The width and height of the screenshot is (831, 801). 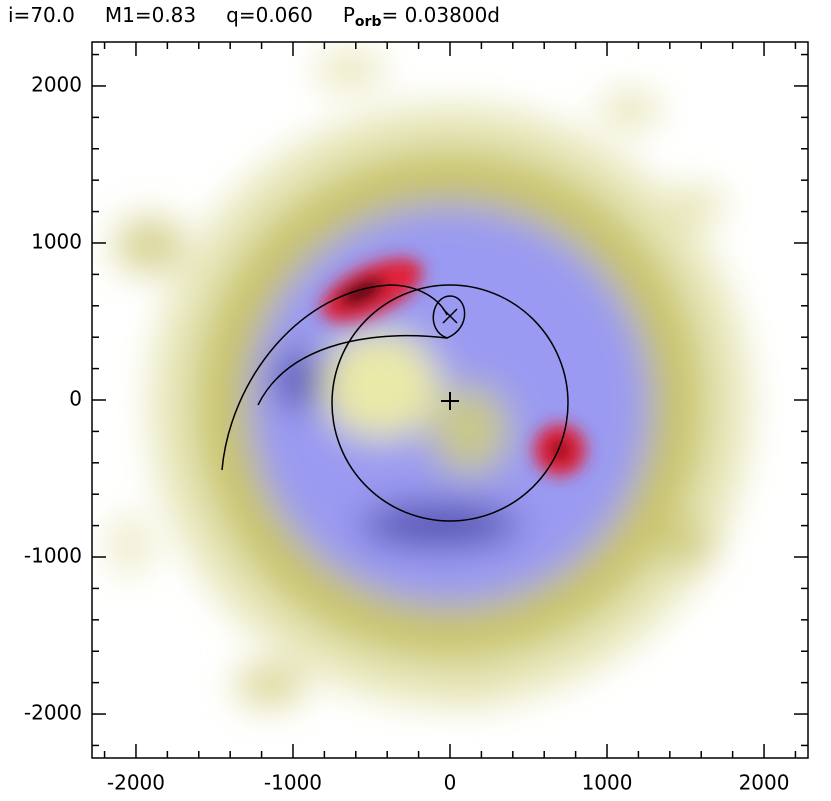 What do you see at coordinates (41, 15) in the screenshot?
I see `title-param: i=70.0` at bounding box center [41, 15].